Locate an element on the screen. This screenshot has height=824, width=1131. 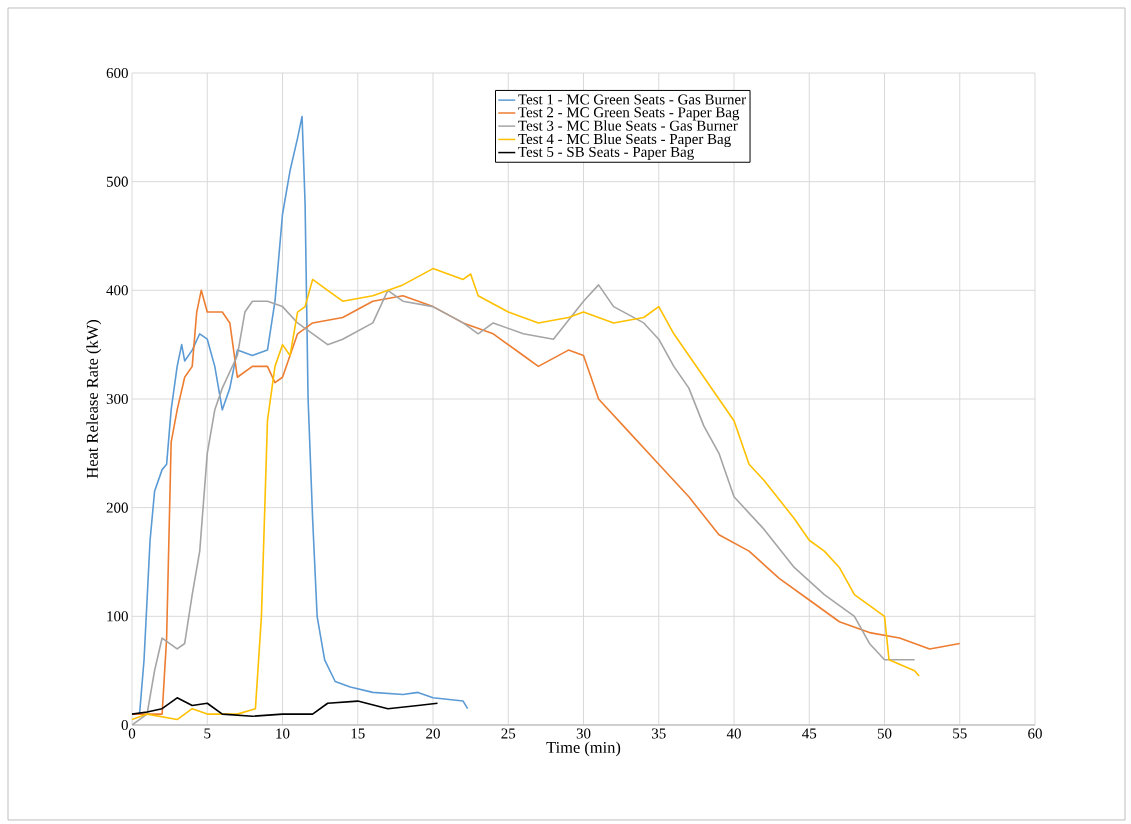
x-axis-title: Time (min) is located at coordinates (583, 749).